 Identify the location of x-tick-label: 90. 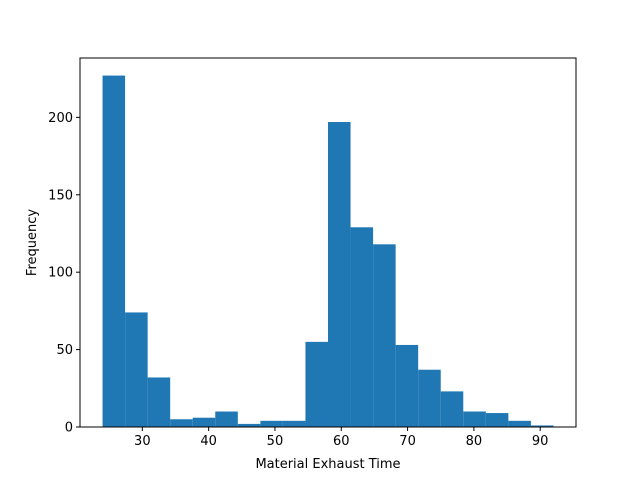
(540, 441).